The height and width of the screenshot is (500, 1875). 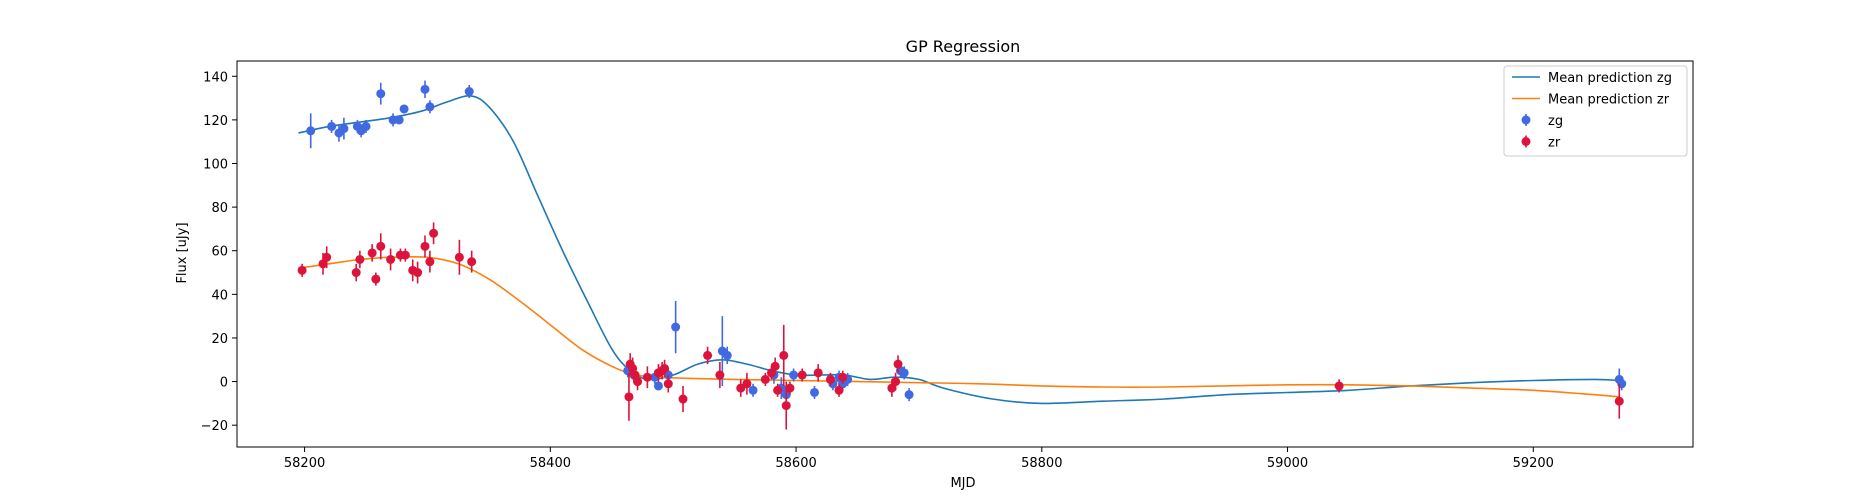 I want to click on legend-label-zg: zg, so click(x=1555, y=121).